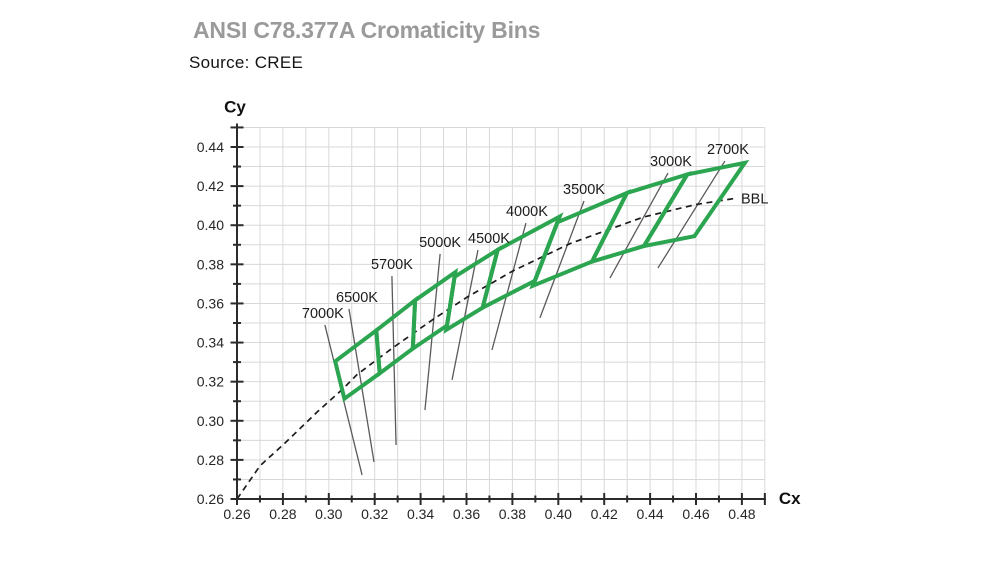  I want to click on cct-label-3000K: 3000K, so click(671, 162).